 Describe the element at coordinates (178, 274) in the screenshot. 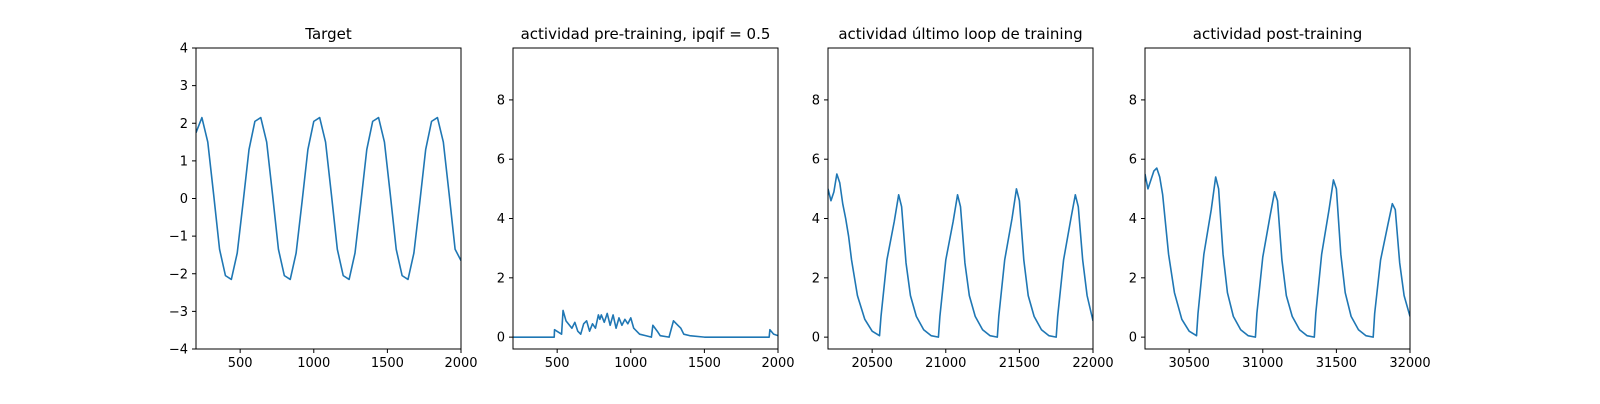

I see `y-tick-label: −2` at that location.